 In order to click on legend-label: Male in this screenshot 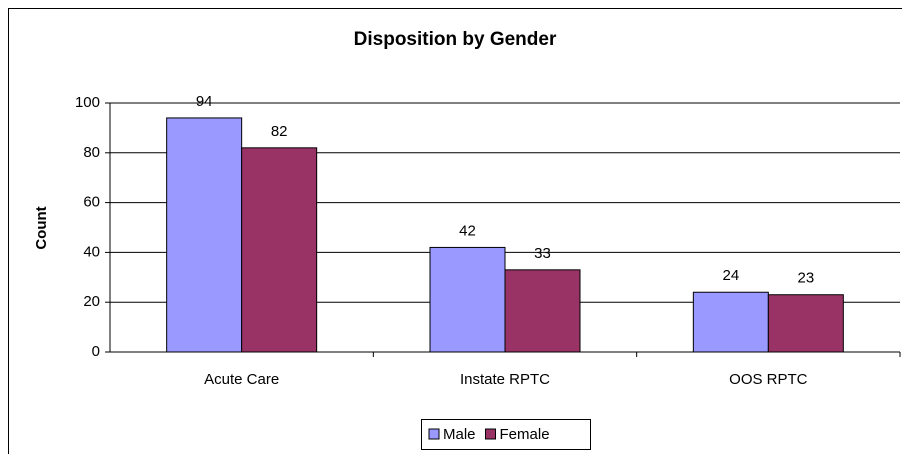, I will do `click(459, 434)`.